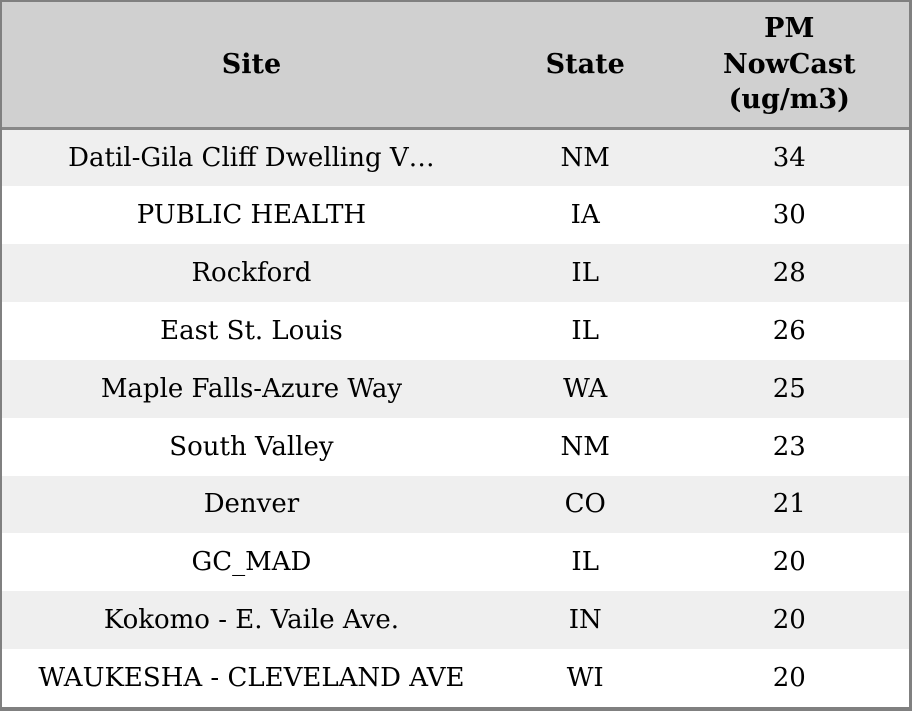  I want to click on site-cell: Kokomo - E. Vaile Ave., so click(251, 620).